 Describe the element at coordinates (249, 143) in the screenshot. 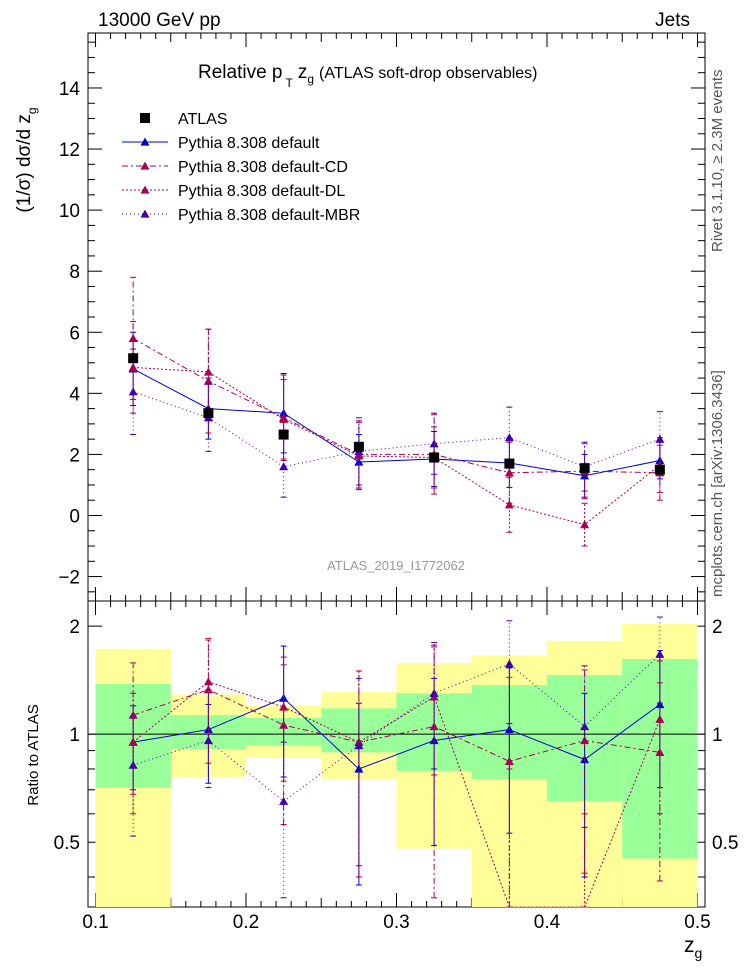

I see `legend-label: Pythia 8.308 default` at that location.